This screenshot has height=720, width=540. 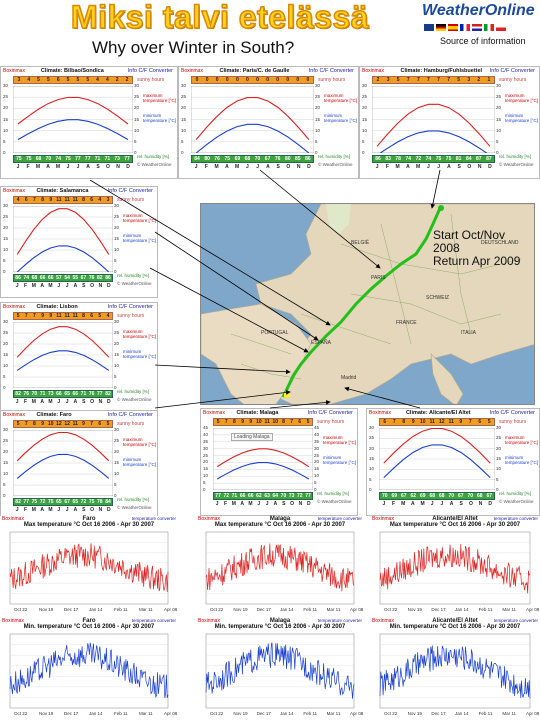 I want to click on month-label: F, so click(x=206, y=167).